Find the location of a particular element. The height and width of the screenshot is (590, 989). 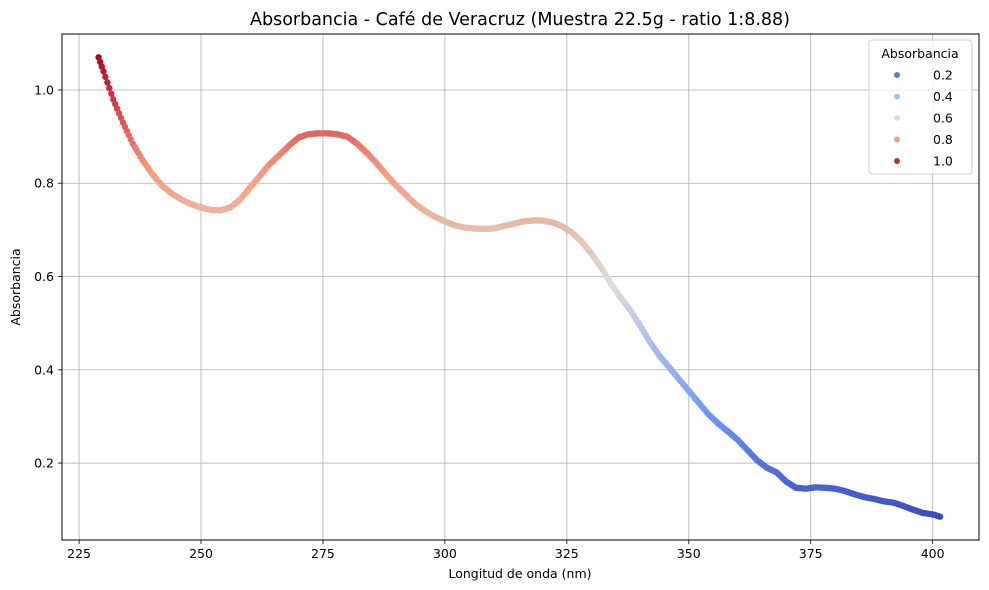

legend-title: Absorbancia is located at coordinates (919, 53).